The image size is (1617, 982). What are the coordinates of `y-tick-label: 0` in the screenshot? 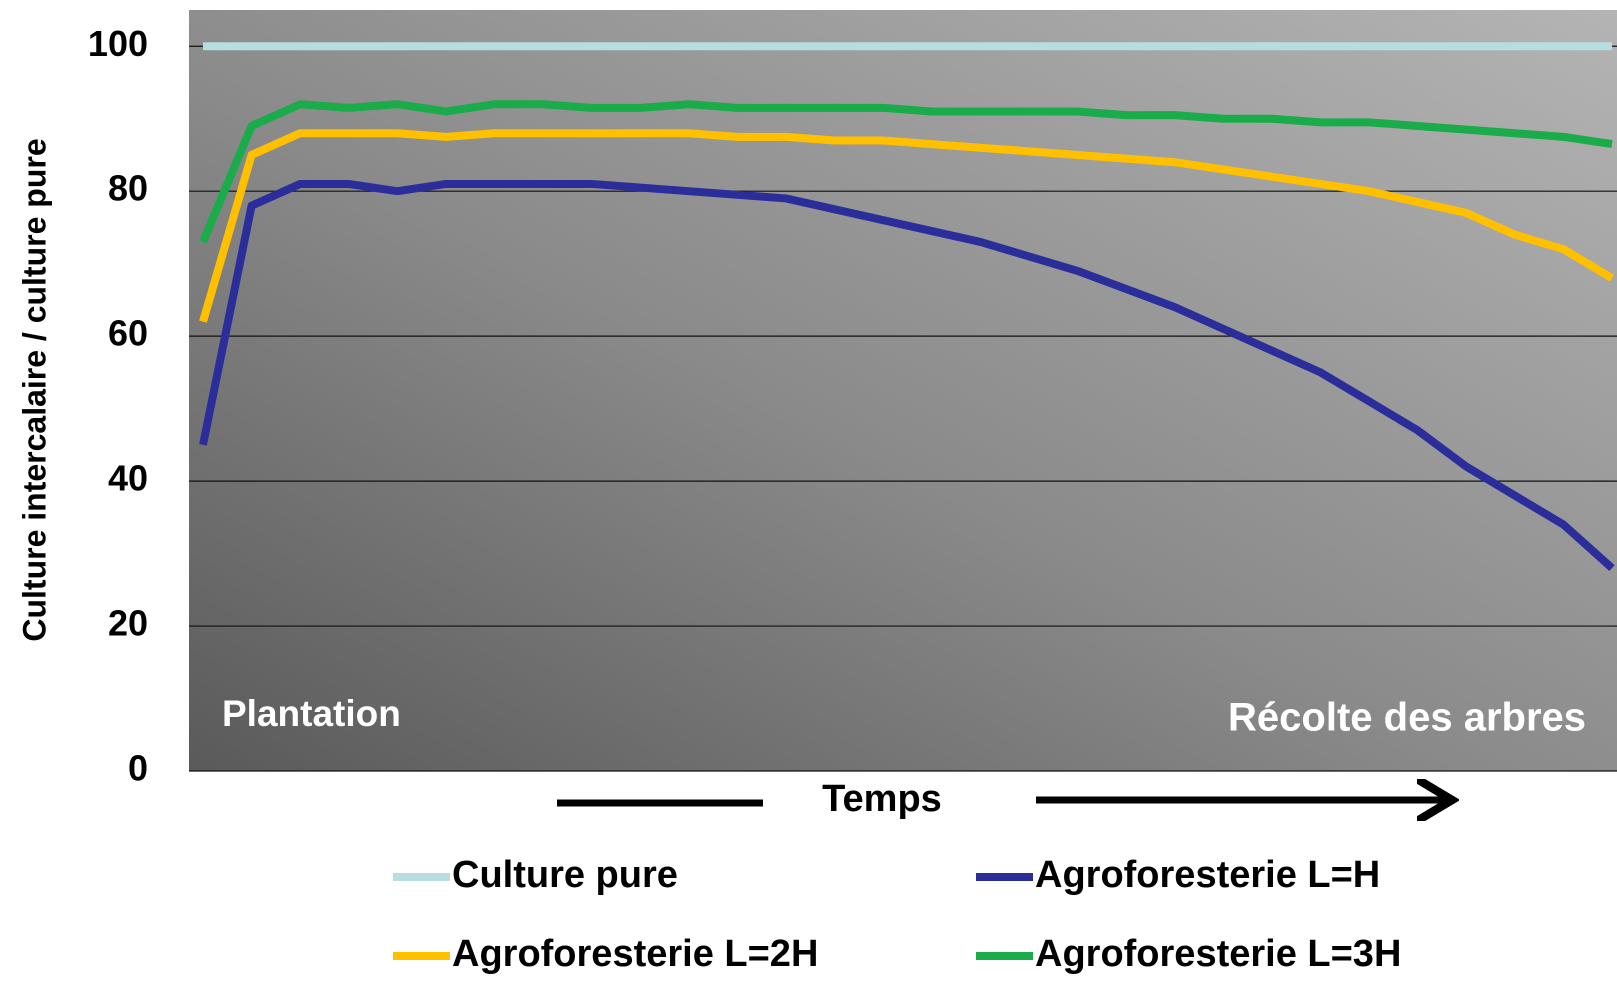 It's located at (138, 768).